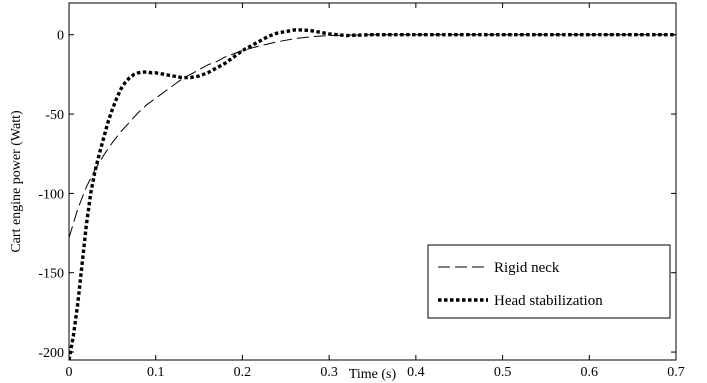 This screenshot has width=707, height=383. Describe the element at coordinates (16, 181) in the screenshot. I see `y-axis-label: Cart engine power (Watt)` at that location.